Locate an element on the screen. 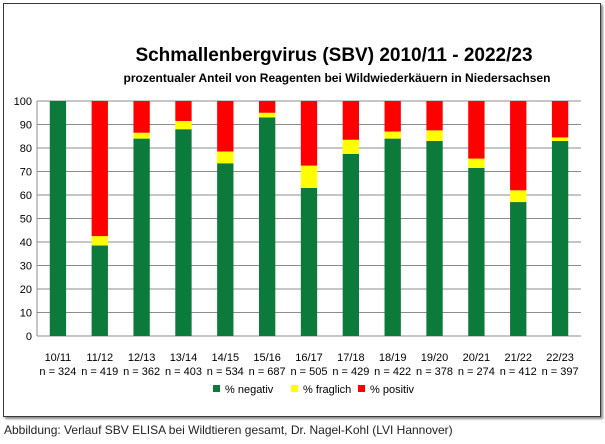 The height and width of the screenshot is (444, 605). x-tick-label: 15/16 is located at coordinates (267, 358).